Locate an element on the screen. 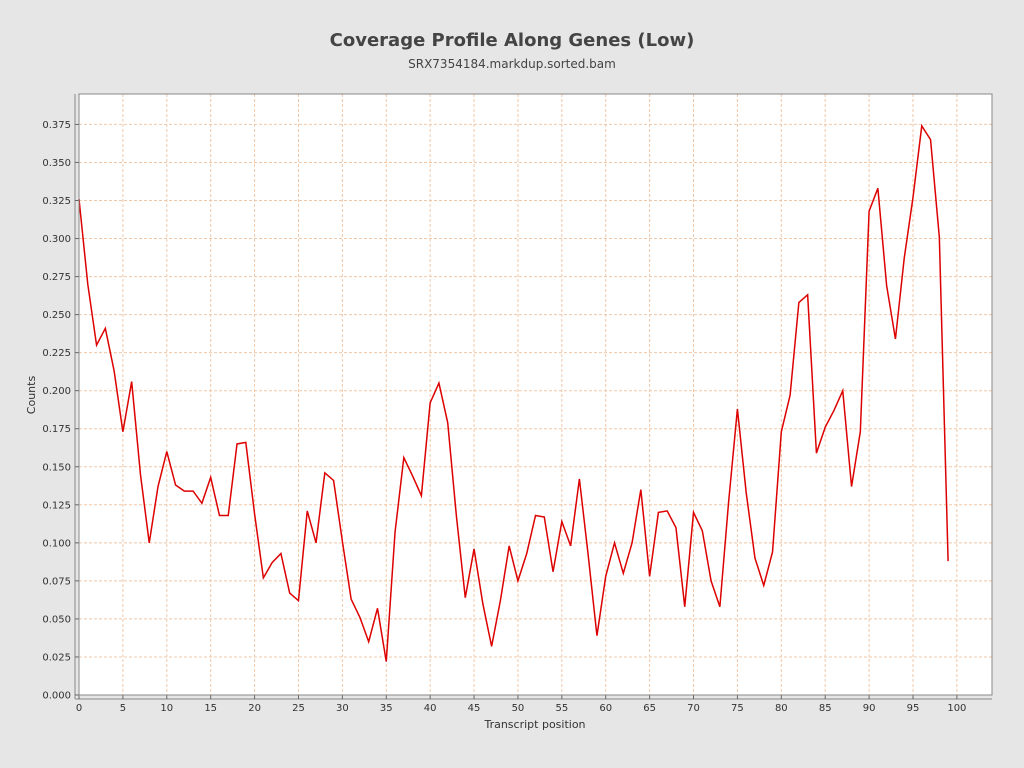 This screenshot has width=1024, height=768. chart-subtitle: SRX7354184.markdup.sorted.bam is located at coordinates (512, 64).